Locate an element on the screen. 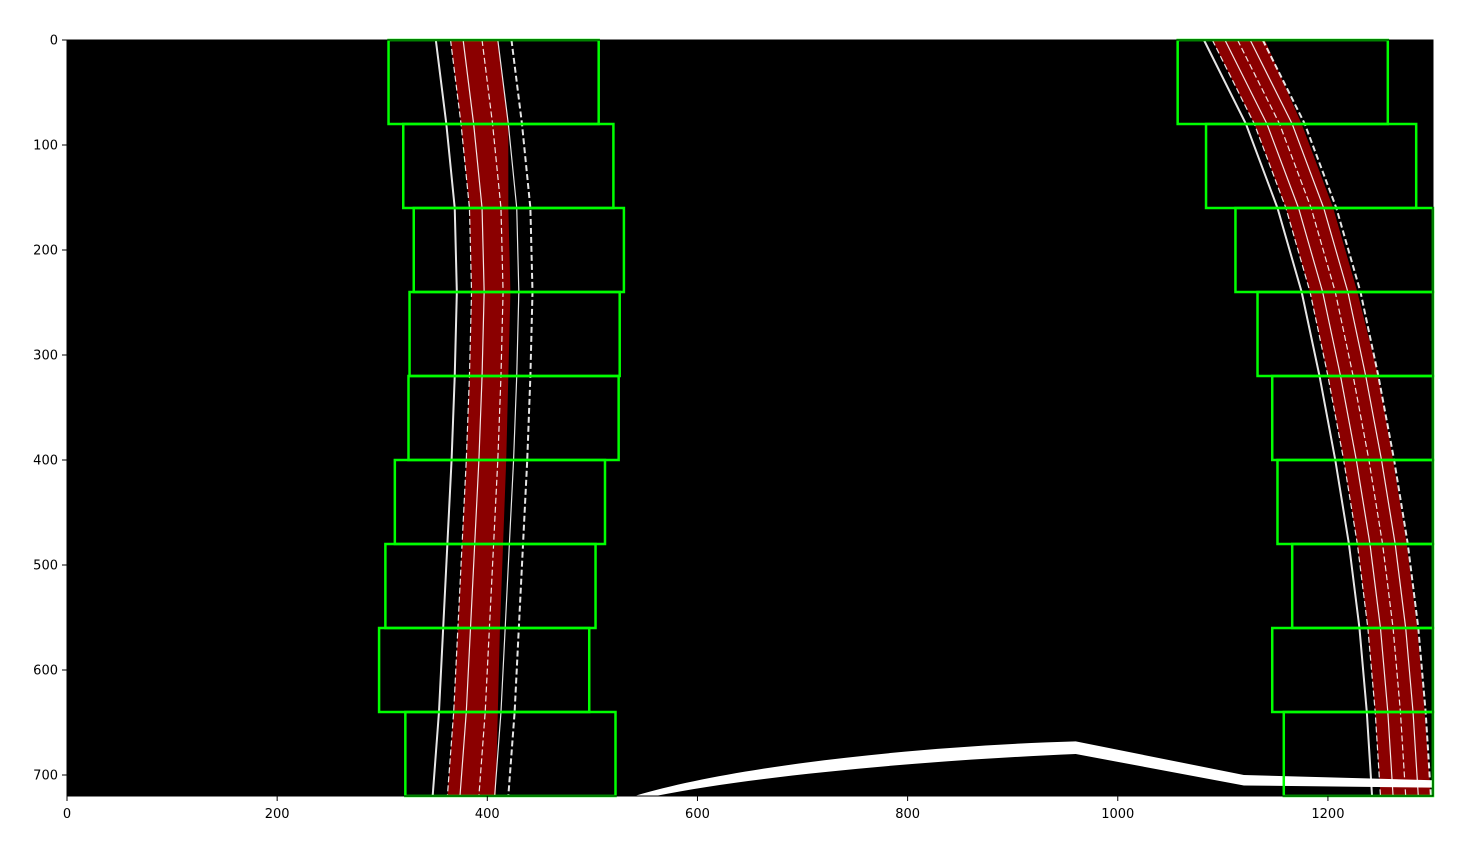 The height and width of the screenshot is (847, 1473). x-tick-label-200: 200 is located at coordinates (277, 814).